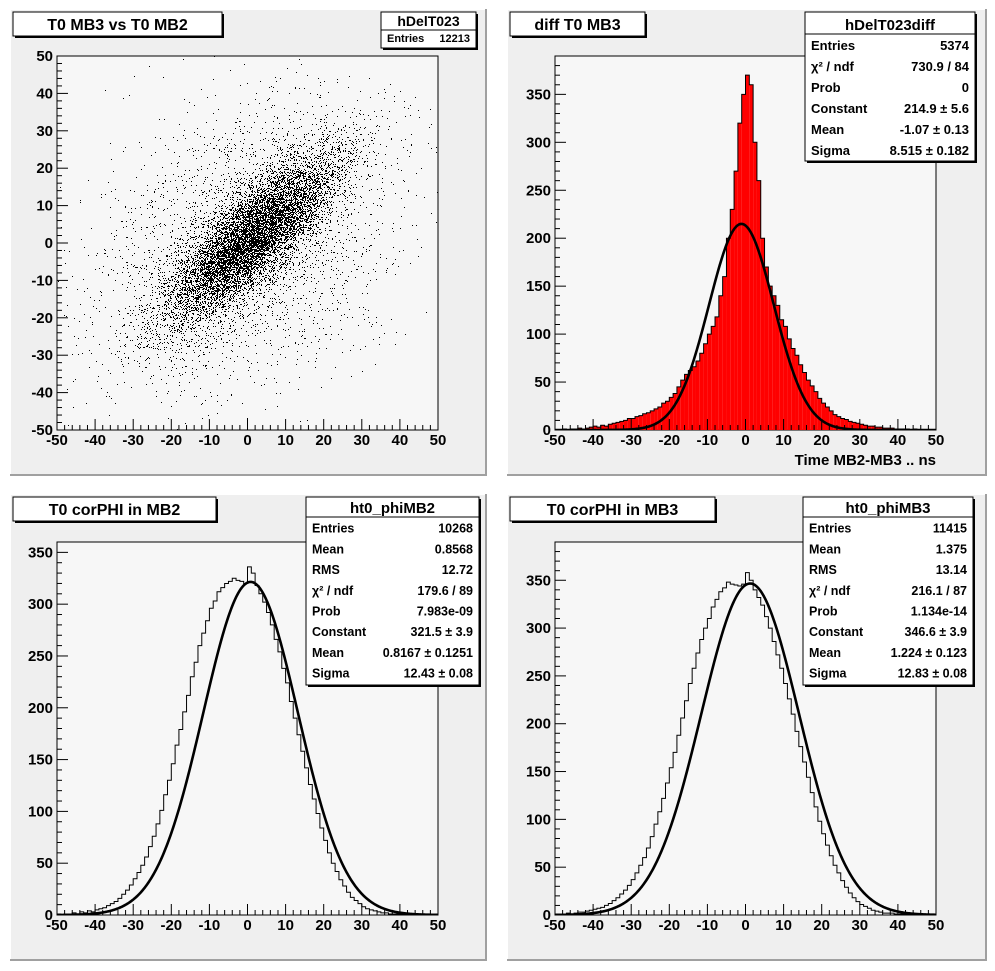 The width and height of the screenshot is (995, 971). What do you see at coordinates (44, 131) in the screenshot?
I see `y-tick-label: 30` at bounding box center [44, 131].